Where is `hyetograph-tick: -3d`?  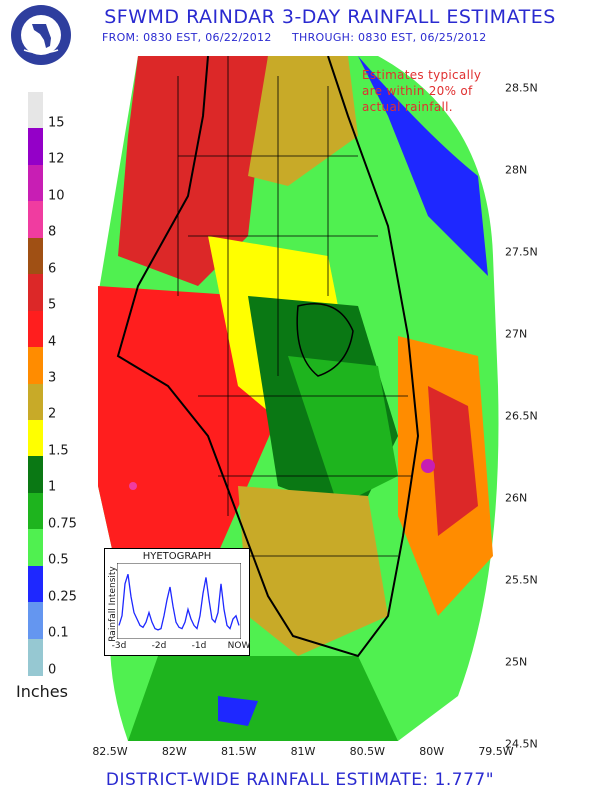
hyetograph-tick: -3d is located at coordinates (119, 646).